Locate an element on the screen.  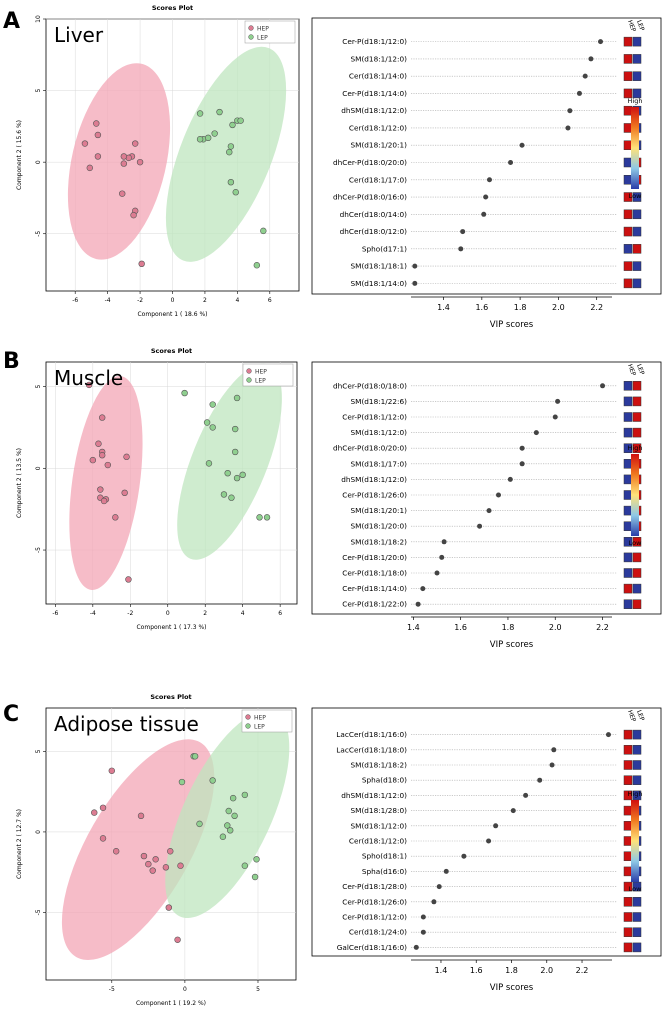
vip-row-label: Cer(d18:1/12:0) is located at coordinates (378, 127).